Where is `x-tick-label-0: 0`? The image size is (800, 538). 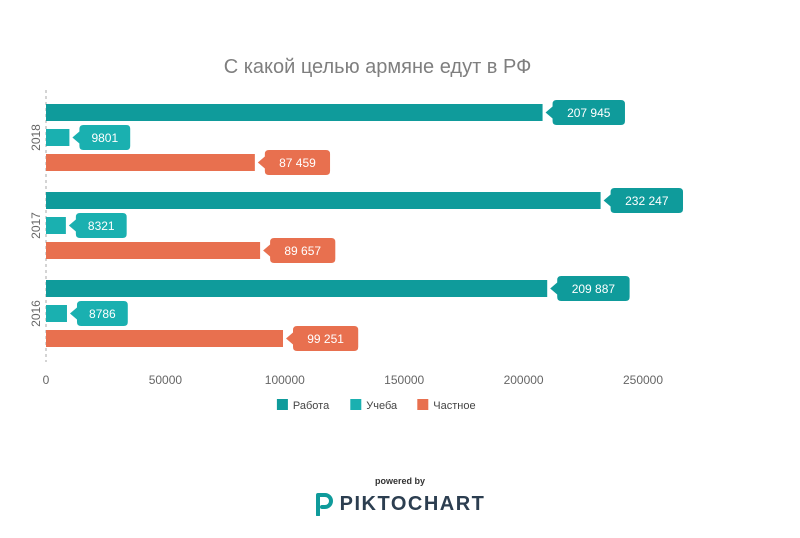
x-tick-label-0: 0 is located at coordinates (46, 380).